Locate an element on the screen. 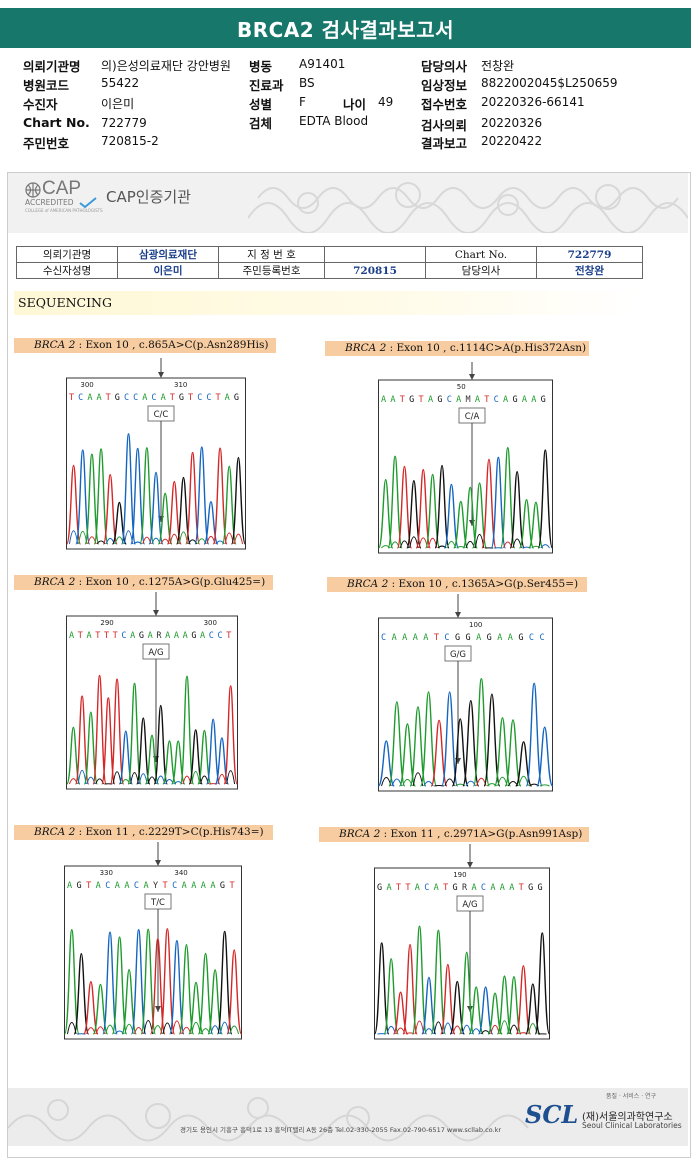  cap-logo-text: CAP is located at coordinates (62, 188).